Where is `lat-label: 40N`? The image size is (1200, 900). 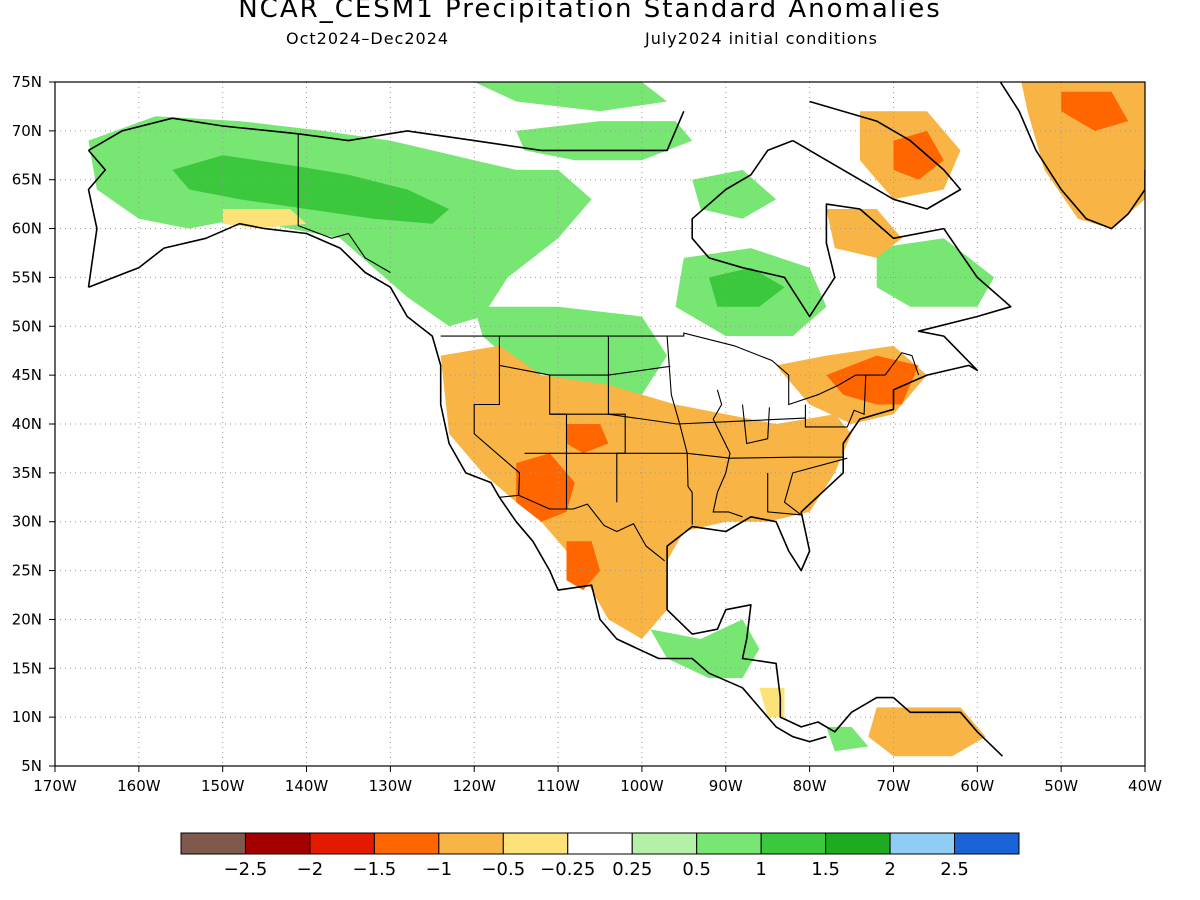 lat-label: 40N is located at coordinates (27, 424).